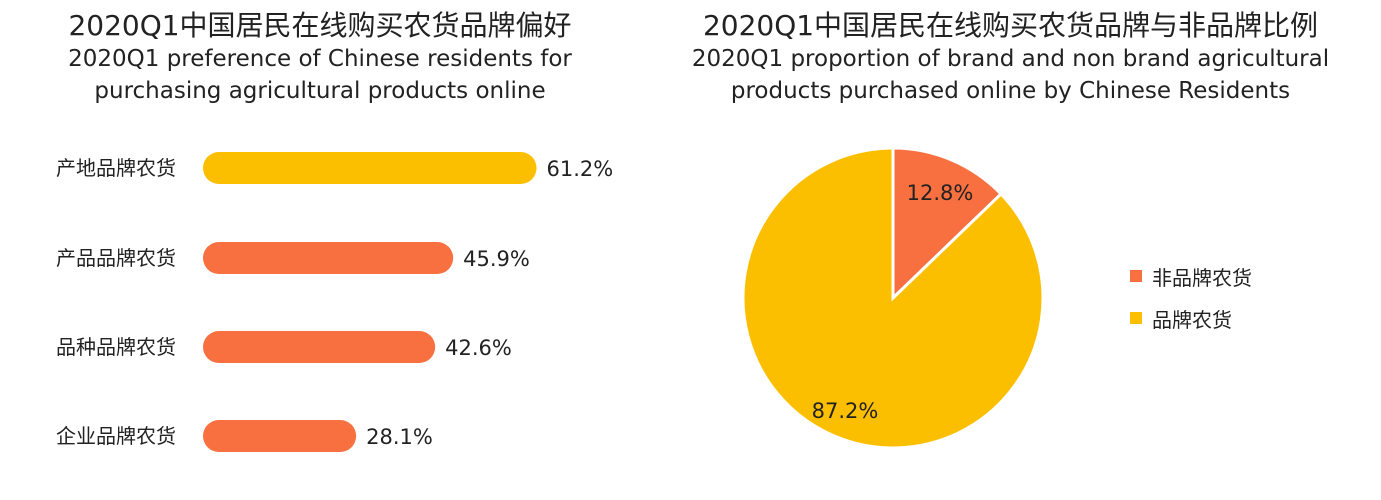  Describe the element at coordinates (1202, 277) in the screenshot. I see `legend-label-non-brand: 非品牌农货` at that location.